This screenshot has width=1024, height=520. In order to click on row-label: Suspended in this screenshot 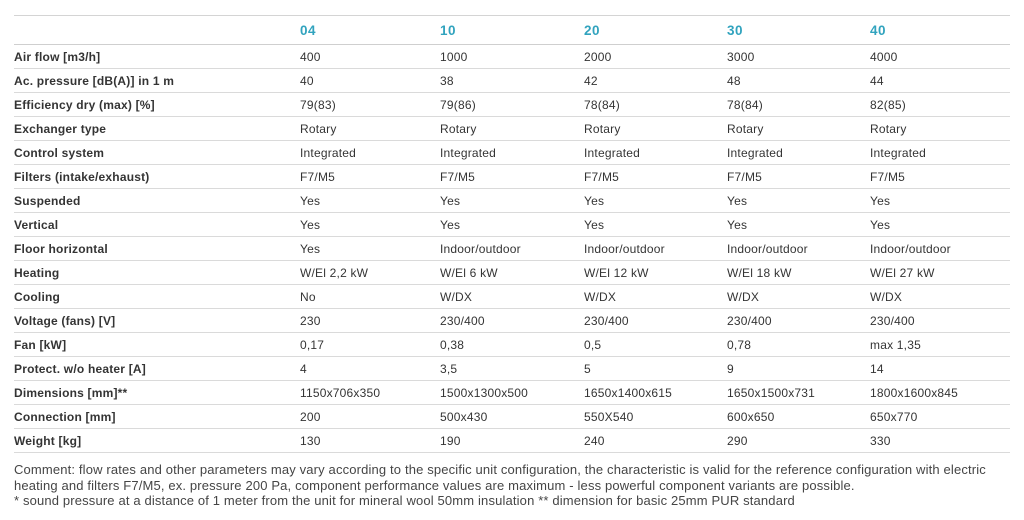, I will do `click(47, 200)`.